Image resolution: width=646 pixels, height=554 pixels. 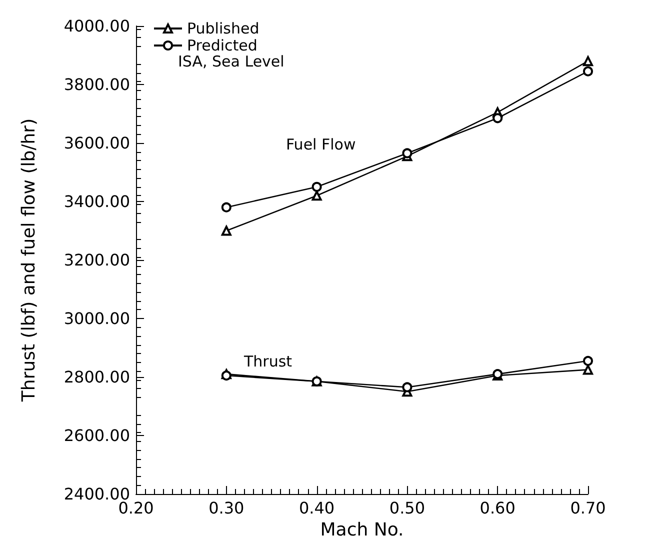 I want to click on annotation: ISA, Sea Level, so click(x=231, y=61).